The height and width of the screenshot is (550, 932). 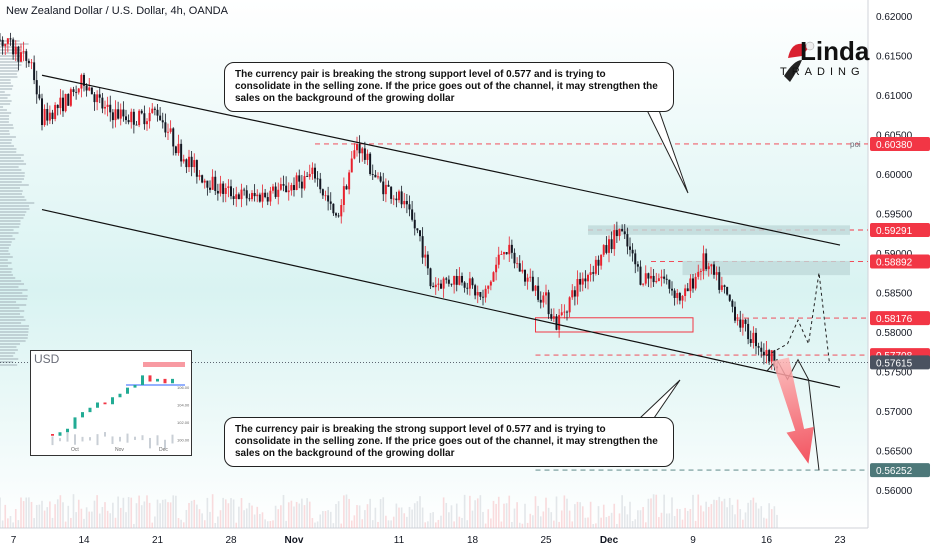 I want to click on level-tag-text: 0.56252, so click(x=894, y=471).